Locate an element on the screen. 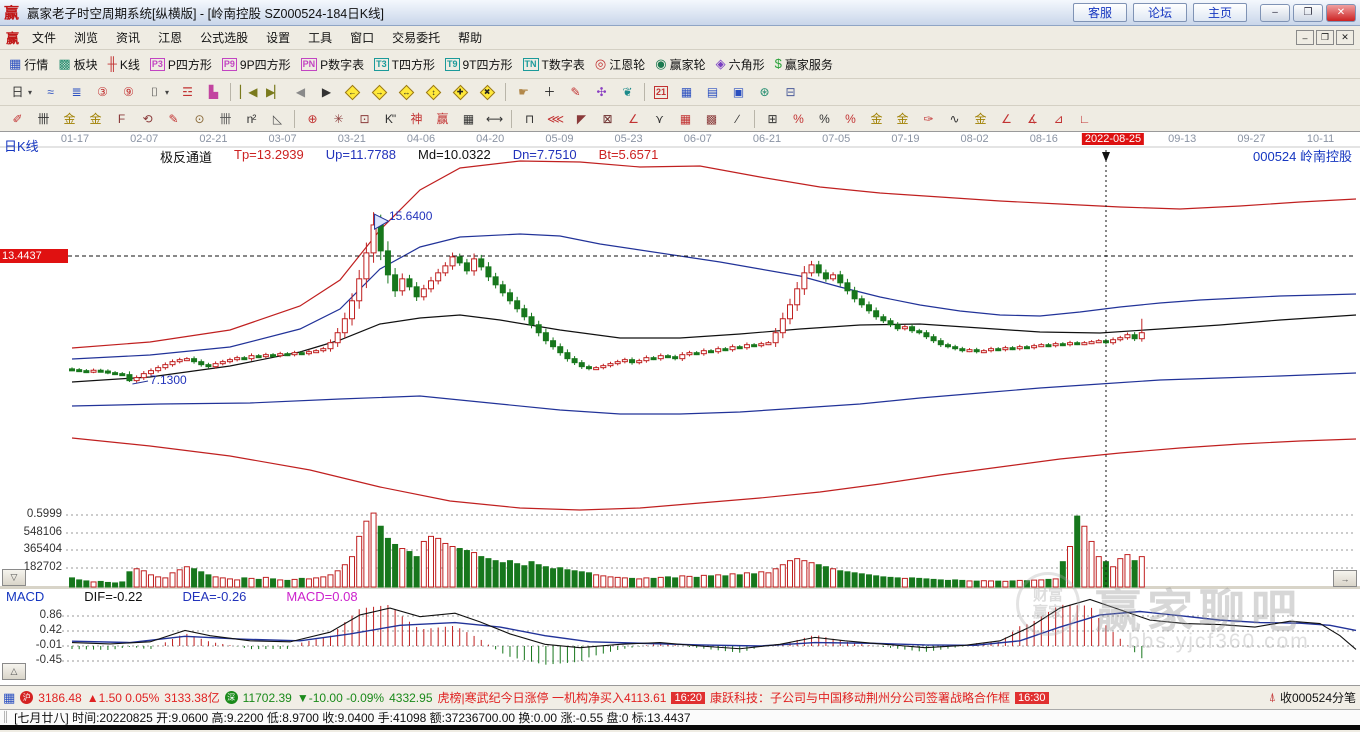  menu-item-工具: 工具 is located at coordinates (320, 38).